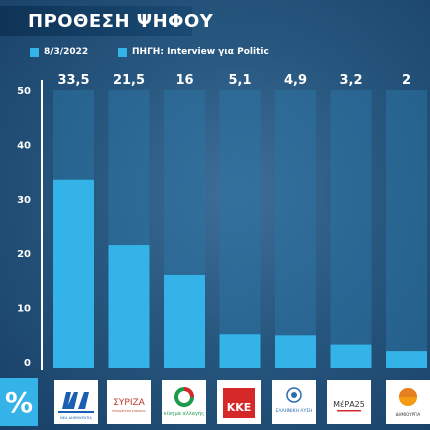 The width and height of the screenshot is (430, 430). I want to click on title-bar, so click(96, 21).